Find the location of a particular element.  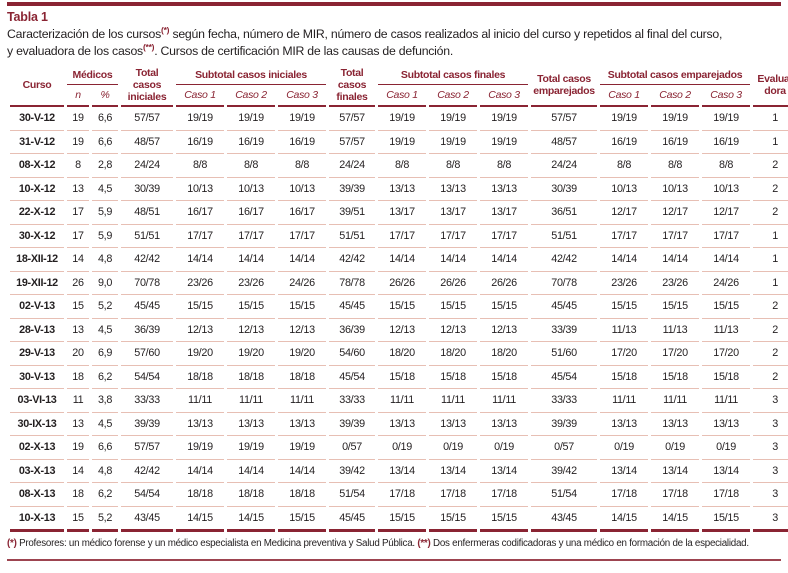

value-cell: 8/8 is located at coordinates (302, 166).